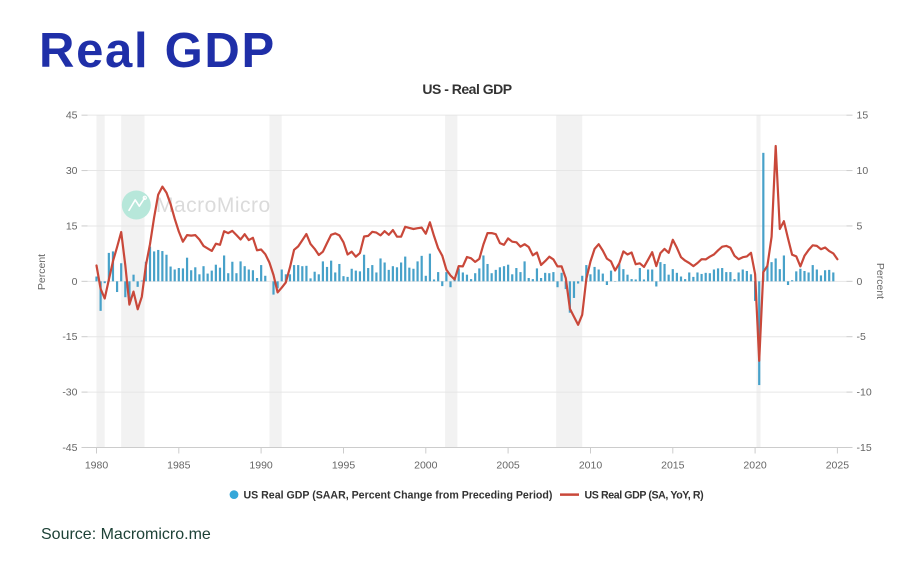 The image size is (920, 567). Describe the element at coordinates (97, 465) in the screenshot. I see `svg-text: 1980` at that location.